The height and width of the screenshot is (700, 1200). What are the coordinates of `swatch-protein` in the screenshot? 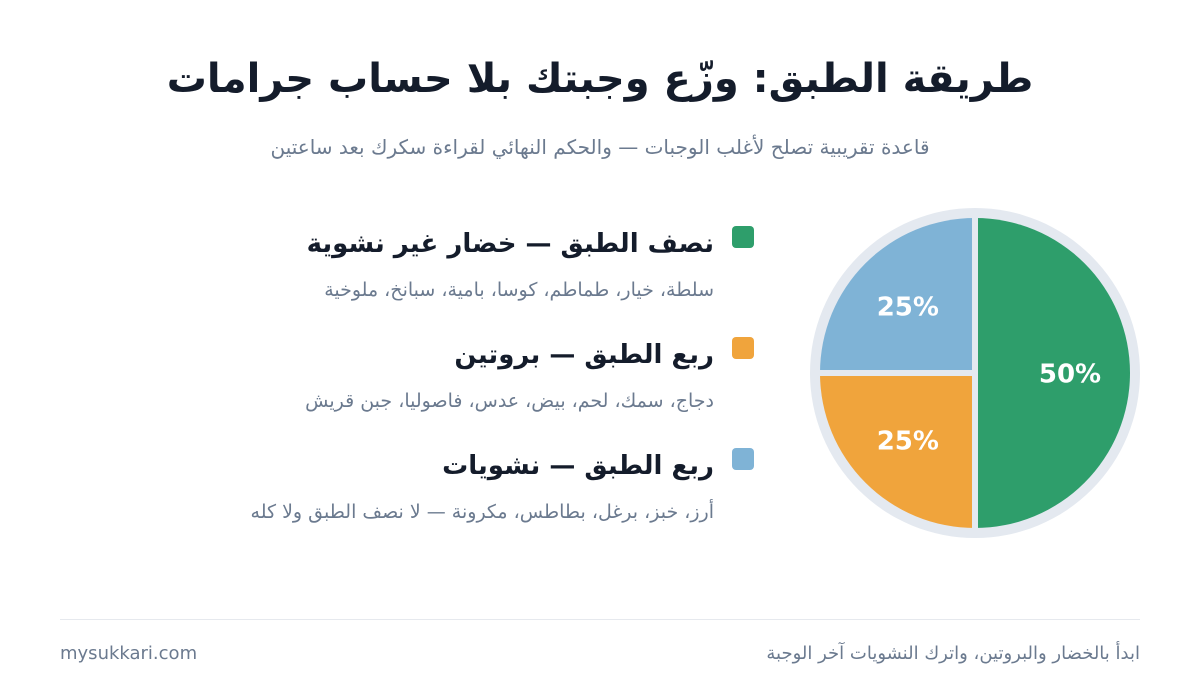 It's located at (743, 348).